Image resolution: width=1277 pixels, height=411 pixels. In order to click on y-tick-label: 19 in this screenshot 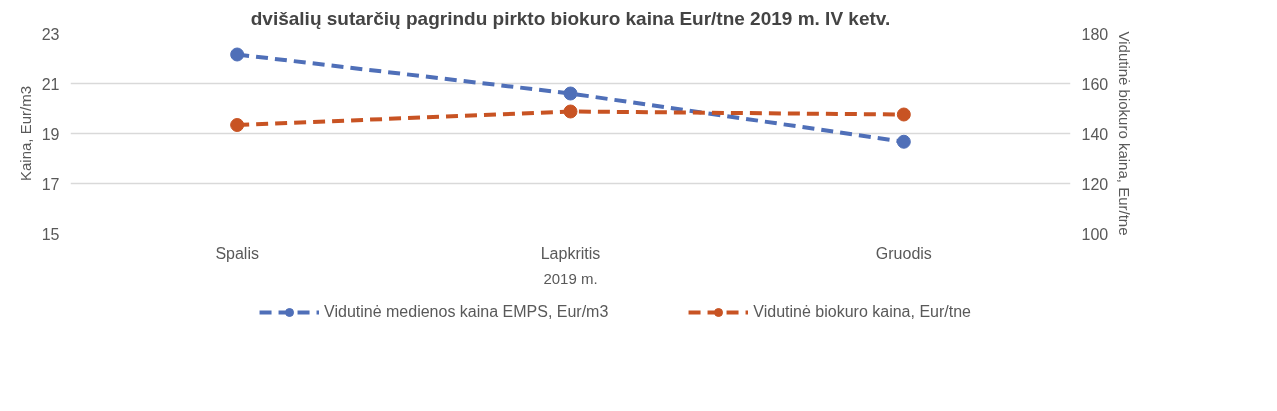, I will do `click(50, 134)`.